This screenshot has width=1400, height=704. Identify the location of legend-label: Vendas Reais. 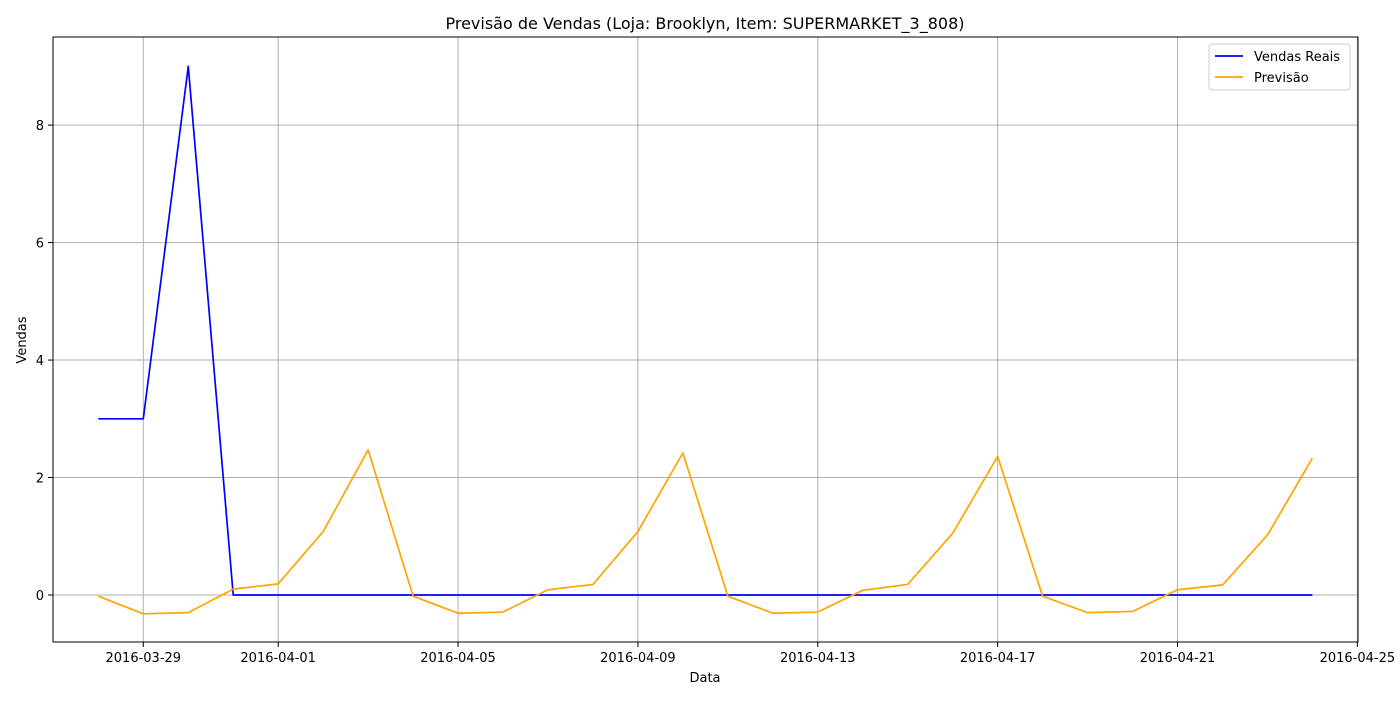
(1297, 57).